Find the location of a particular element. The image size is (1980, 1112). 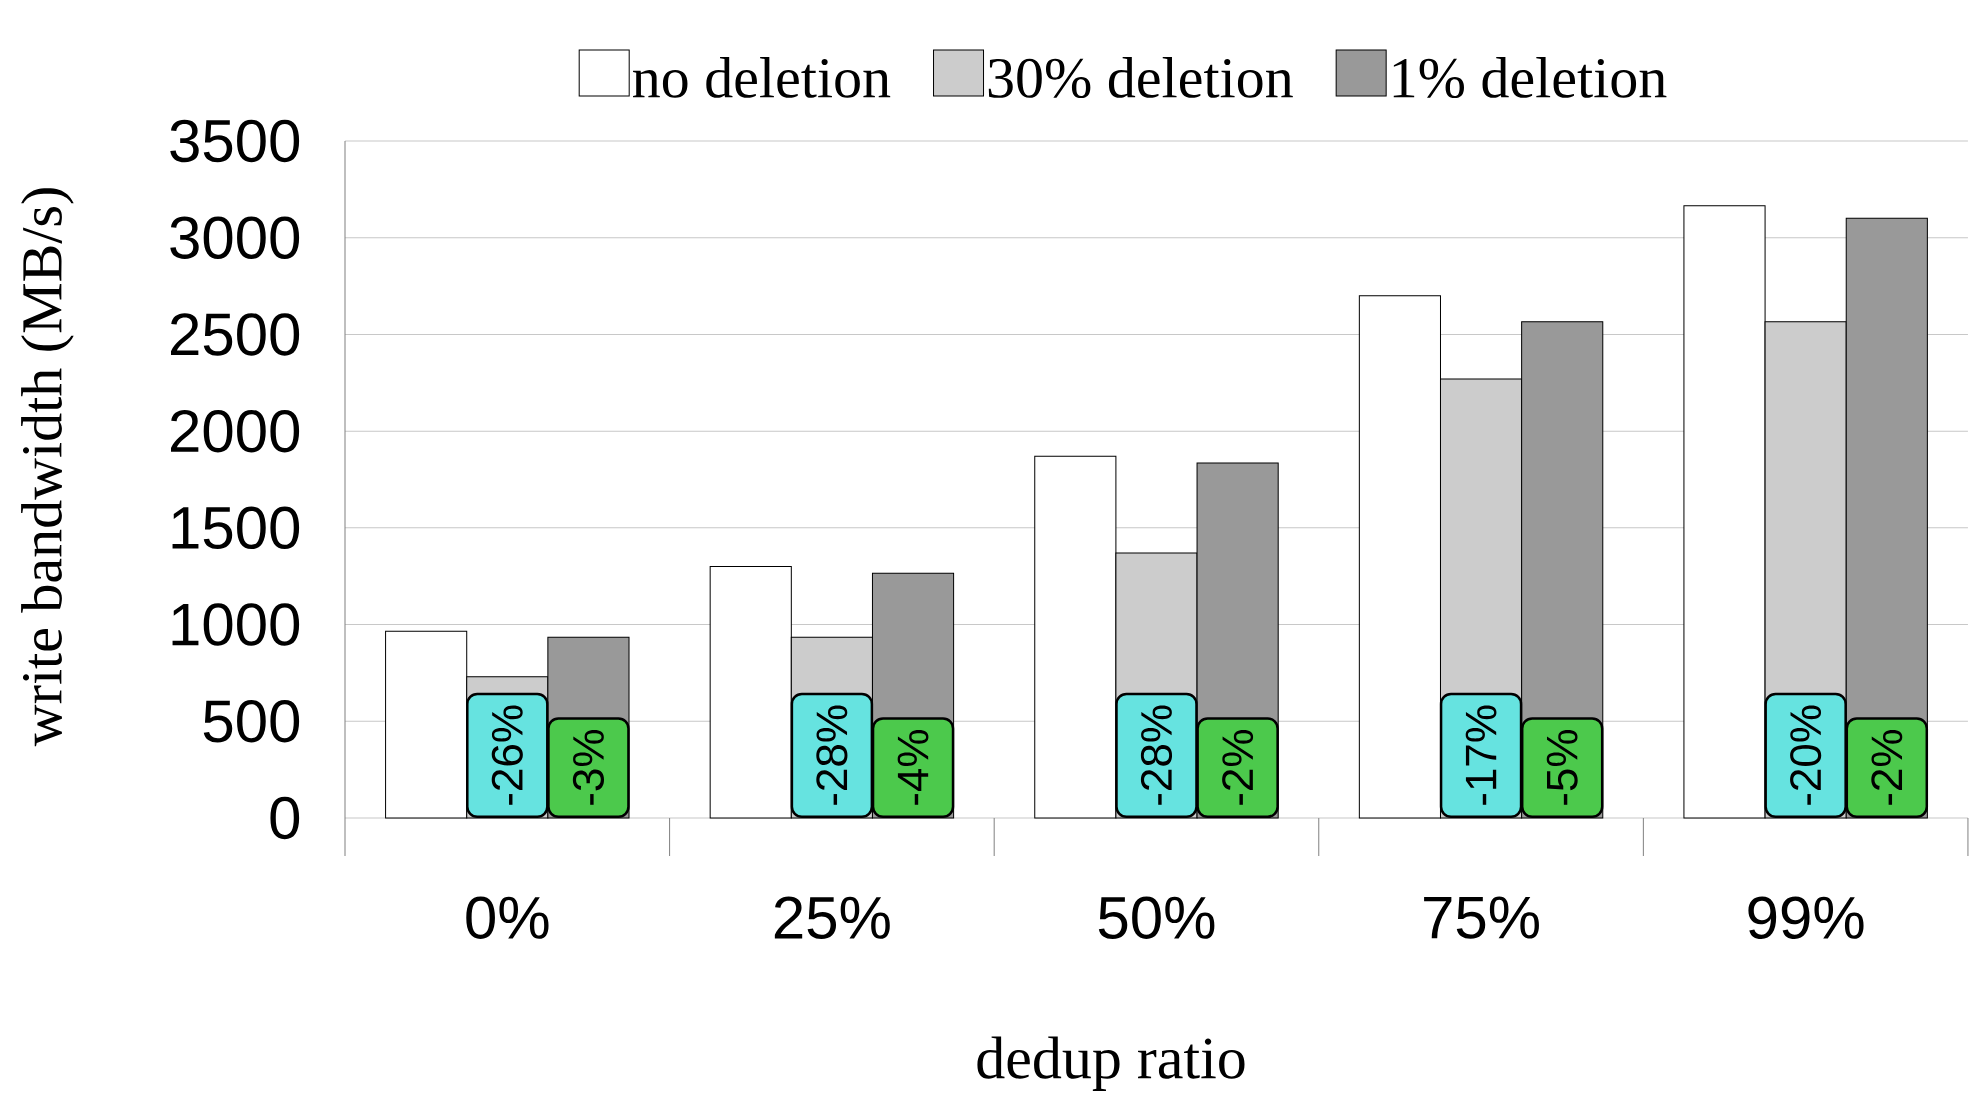

annotation: -5% is located at coordinates (1562, 767).